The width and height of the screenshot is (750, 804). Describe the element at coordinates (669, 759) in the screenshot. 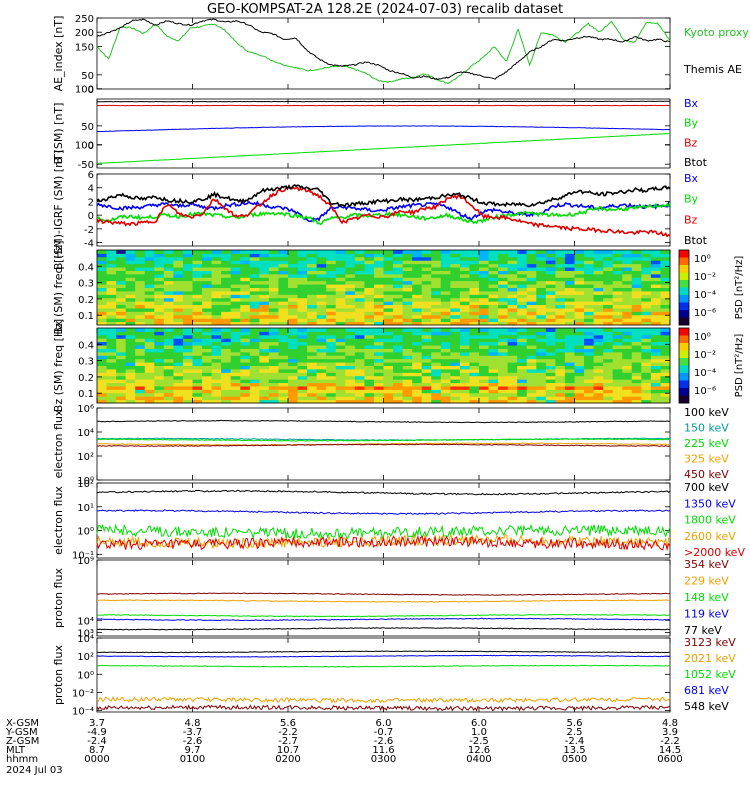

I see `ephemeris-value: 0600` at that location.